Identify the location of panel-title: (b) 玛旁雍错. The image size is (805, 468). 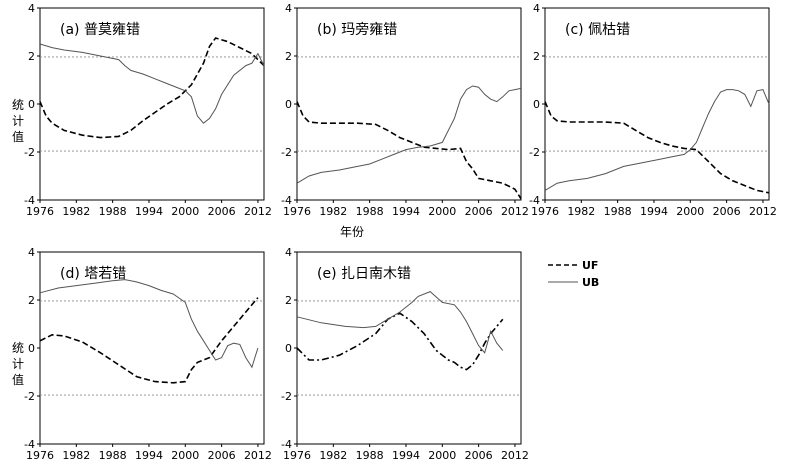
(357, 29).